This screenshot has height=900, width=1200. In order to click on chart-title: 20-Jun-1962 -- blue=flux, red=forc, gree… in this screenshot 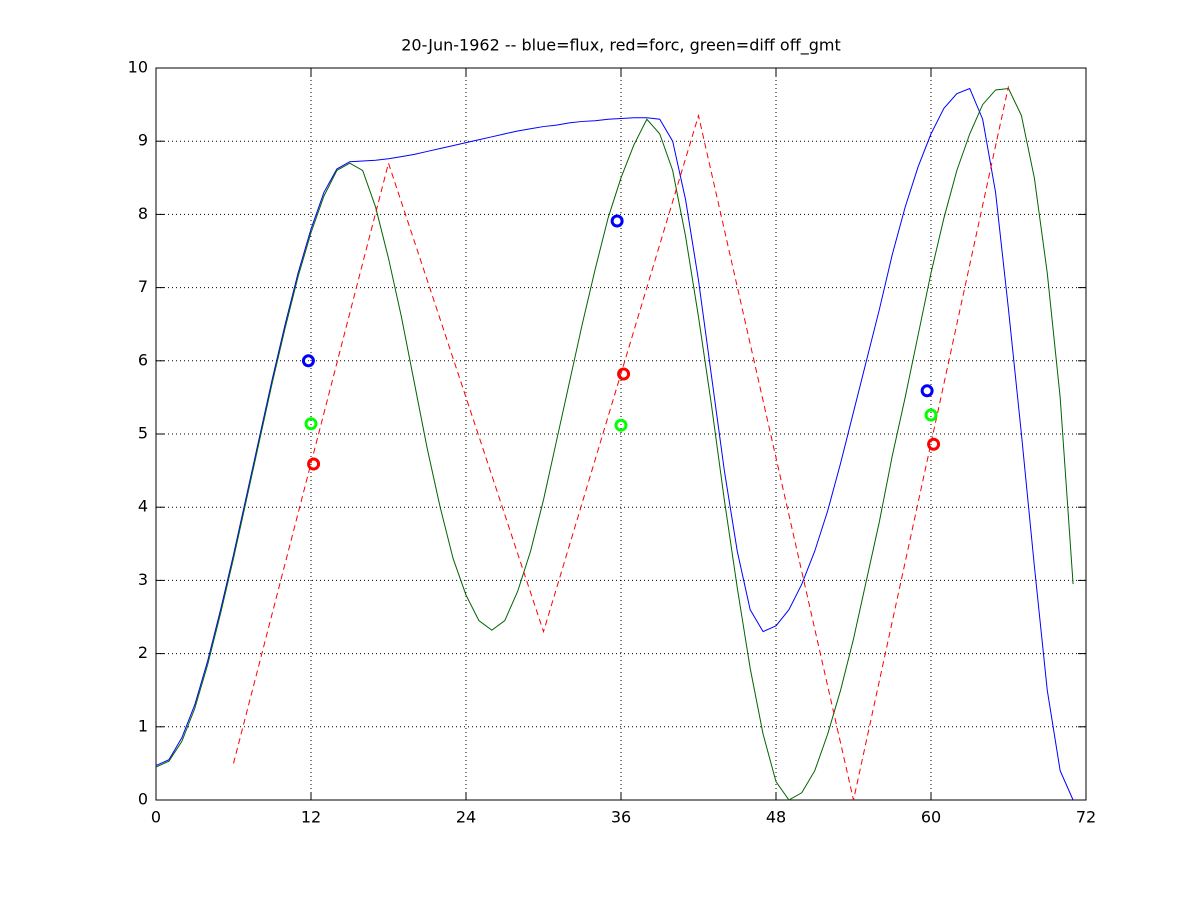, I will do `click(621, 46)`.